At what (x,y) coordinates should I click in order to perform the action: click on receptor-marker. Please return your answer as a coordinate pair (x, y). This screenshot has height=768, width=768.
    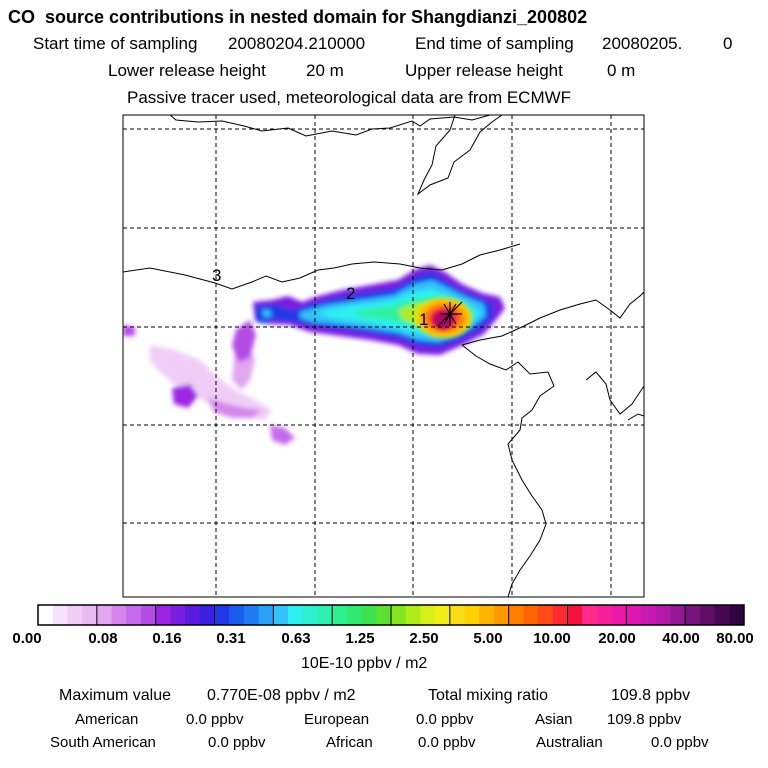
    Looking at the image, I should click on (450, 314).